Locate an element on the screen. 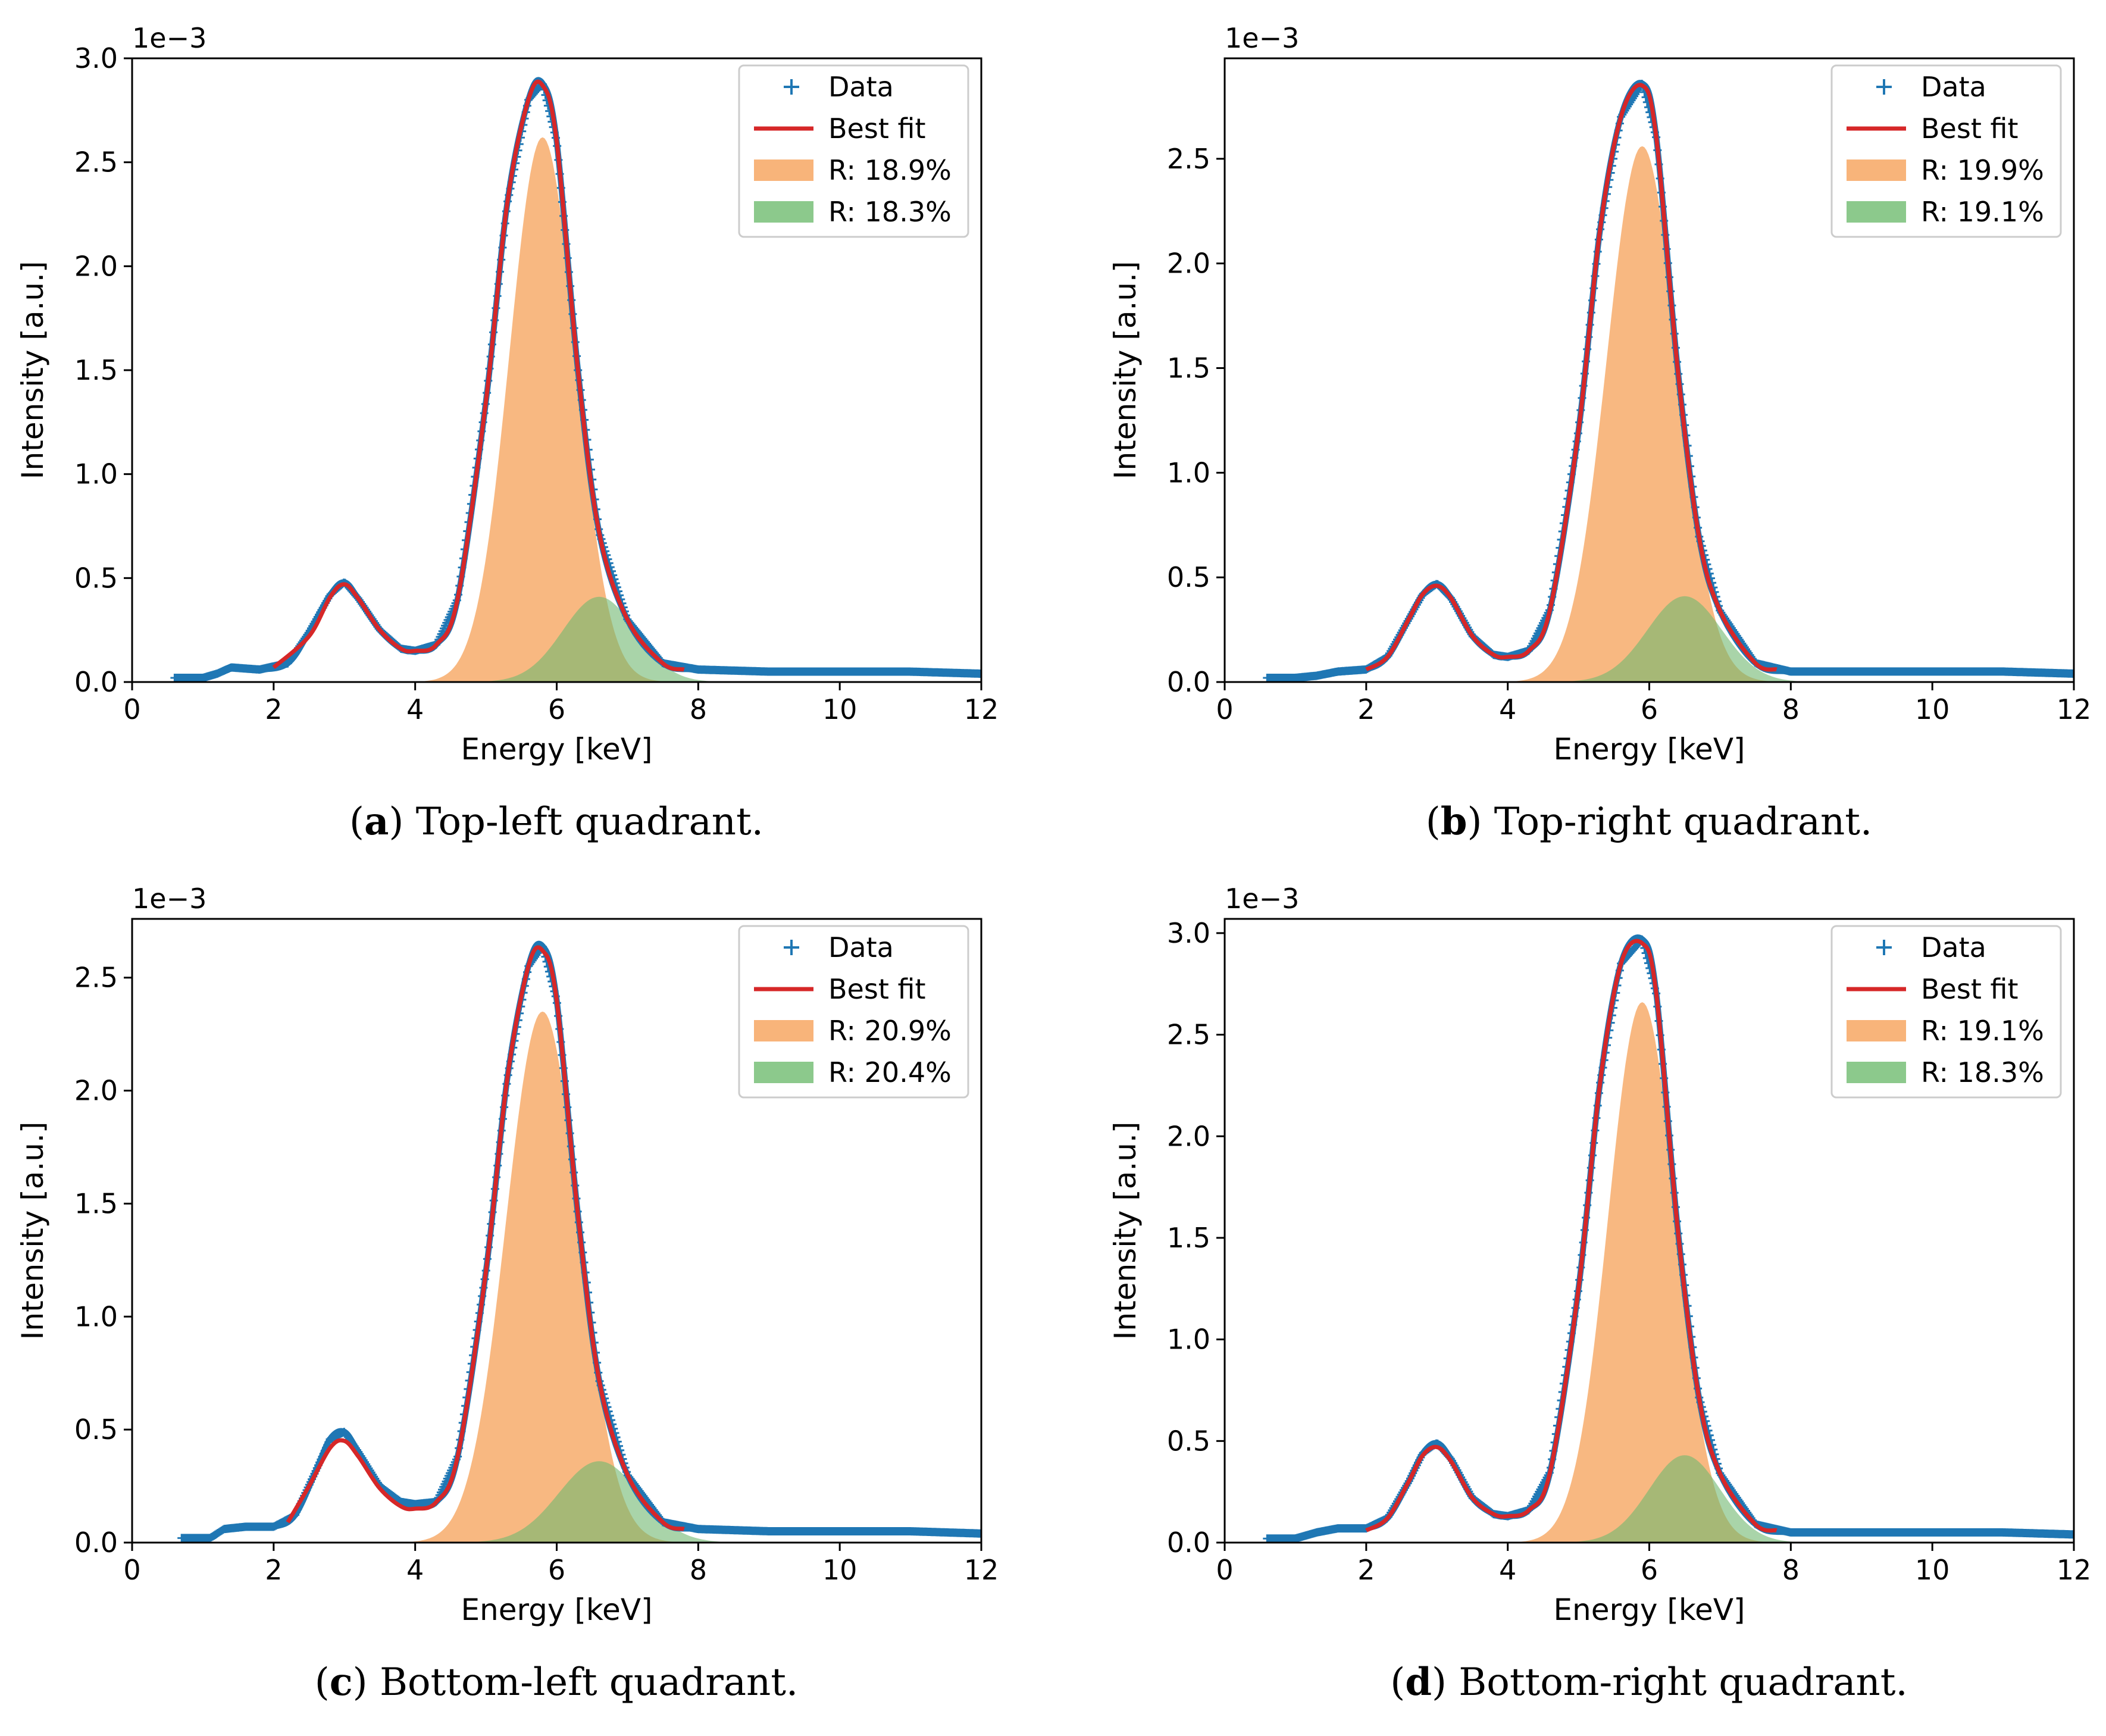 The height and width of the screenshot is (1736, 2106). legend-label-comp1: R: 19.9% is located at coordinates (1982, 170).